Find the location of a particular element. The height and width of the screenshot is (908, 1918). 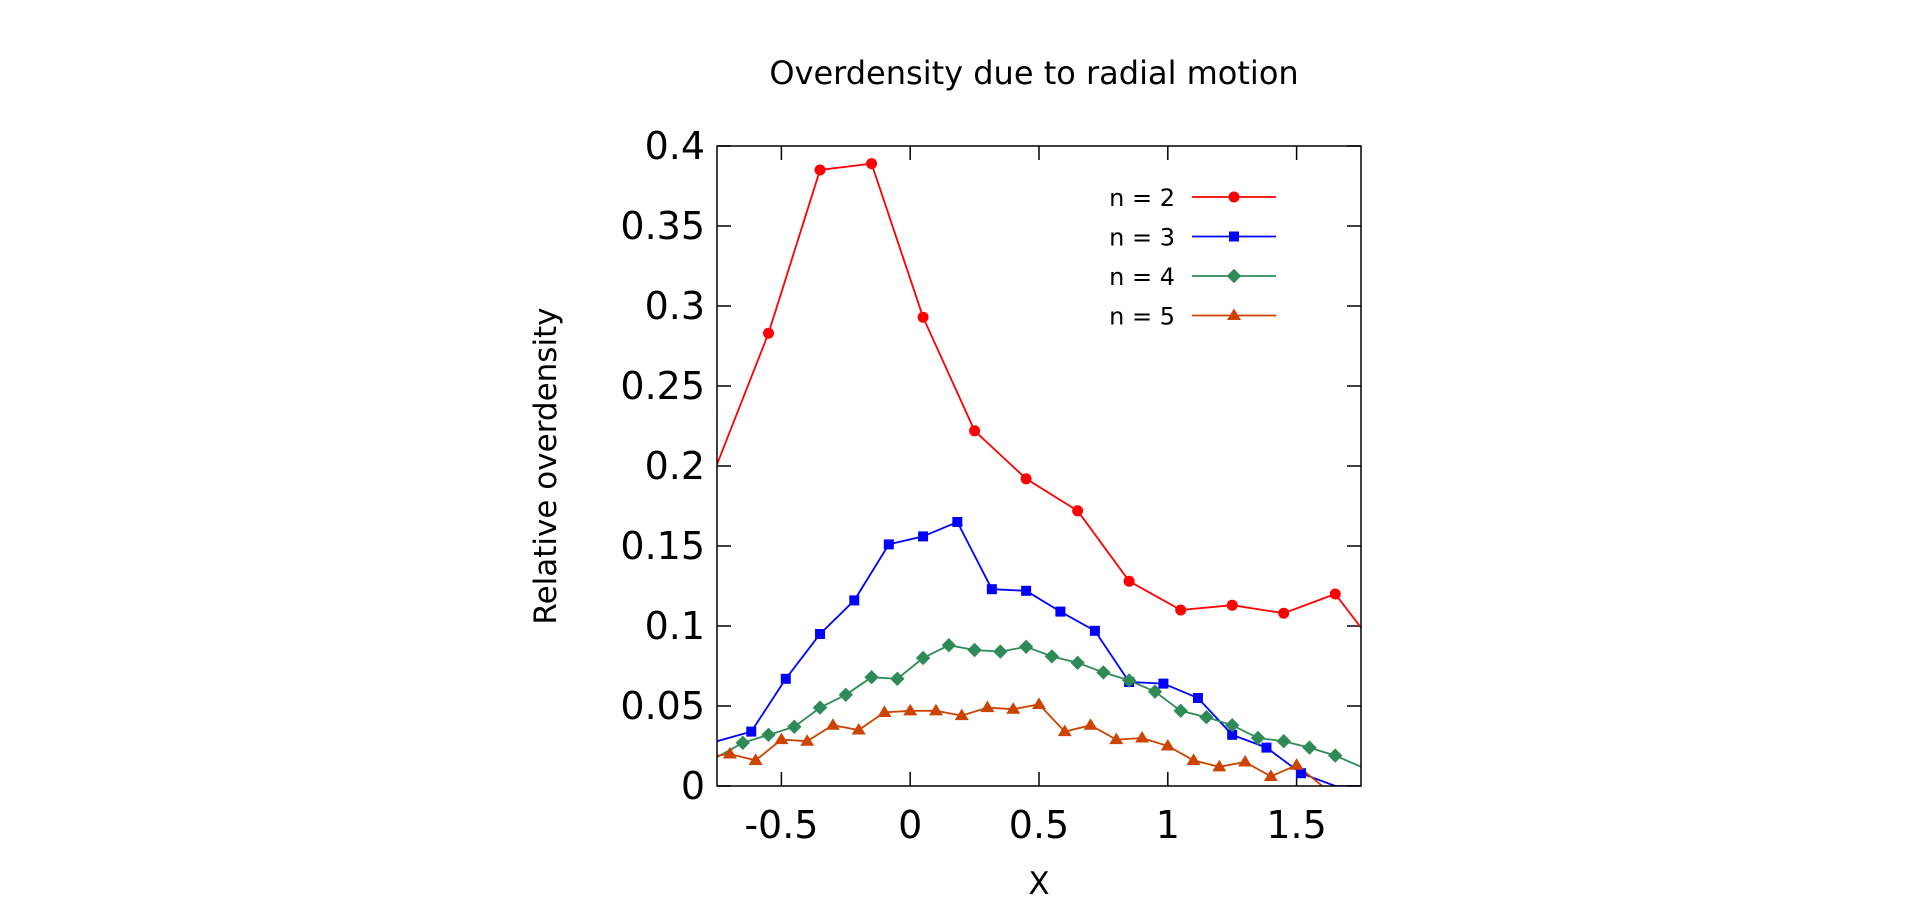

x-tick-label: 0.5 is located at coordinates (1039, 825).